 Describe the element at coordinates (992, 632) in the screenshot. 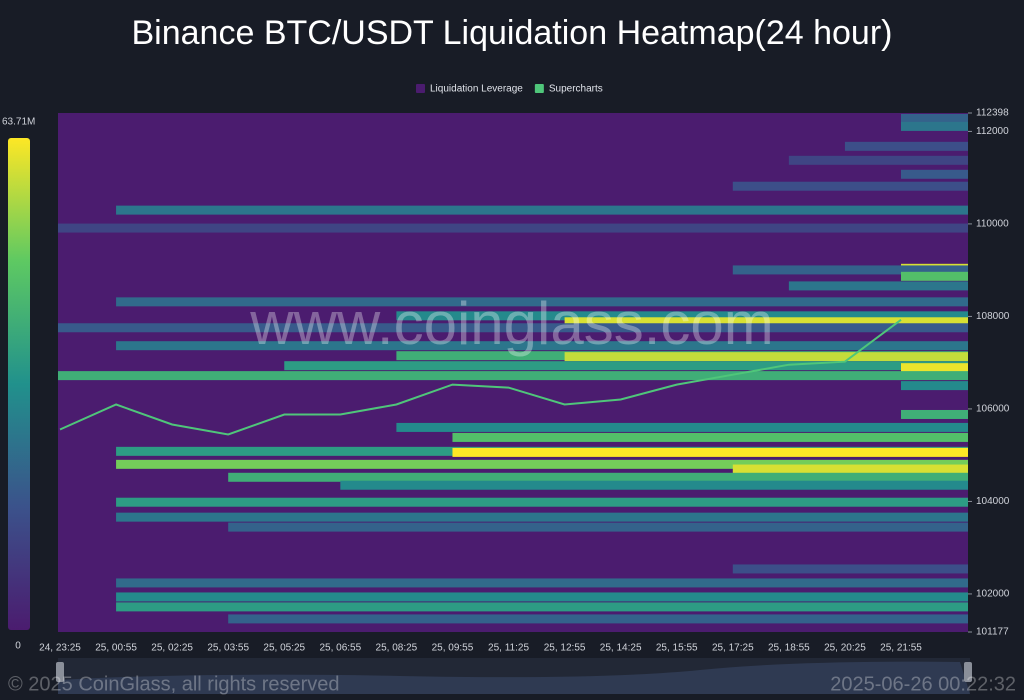

I see `y-tick-label: 101177` at that location.